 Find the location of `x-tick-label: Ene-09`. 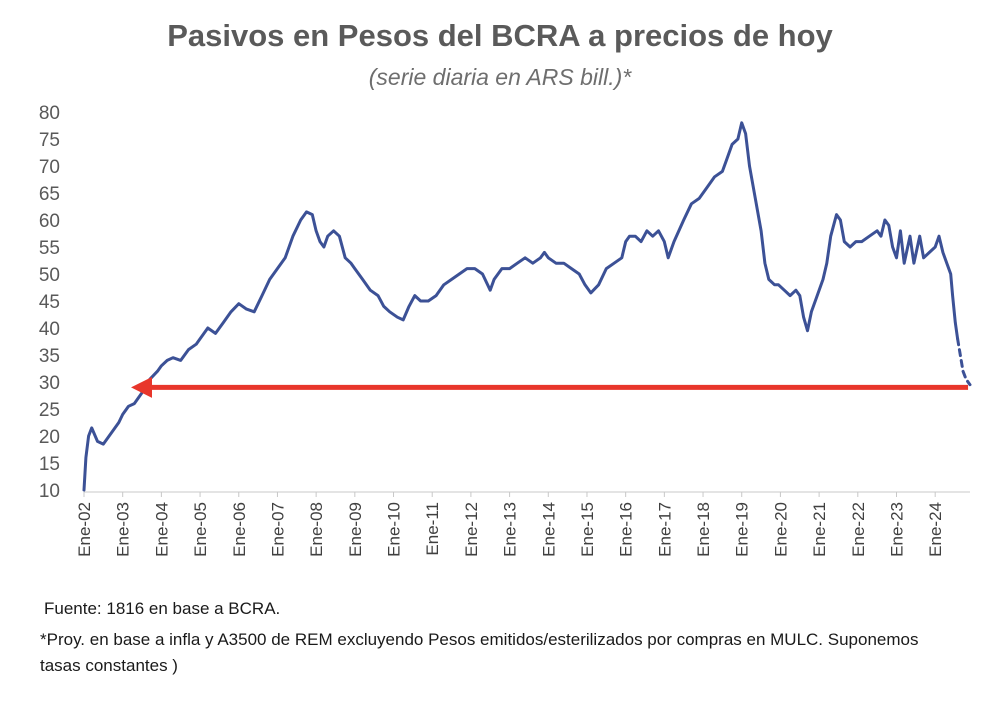

x-tick-label: Ene-09 is located at coordinates (355, 529).